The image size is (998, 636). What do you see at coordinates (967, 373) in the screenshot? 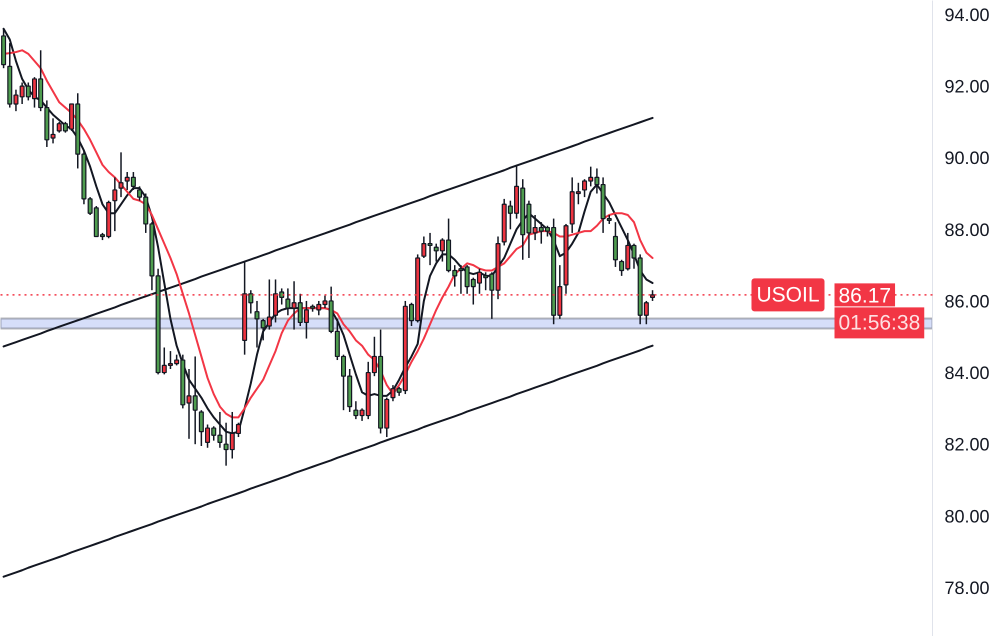
I see `y-tick-label: 84.00` at bounding box center [967, 373].